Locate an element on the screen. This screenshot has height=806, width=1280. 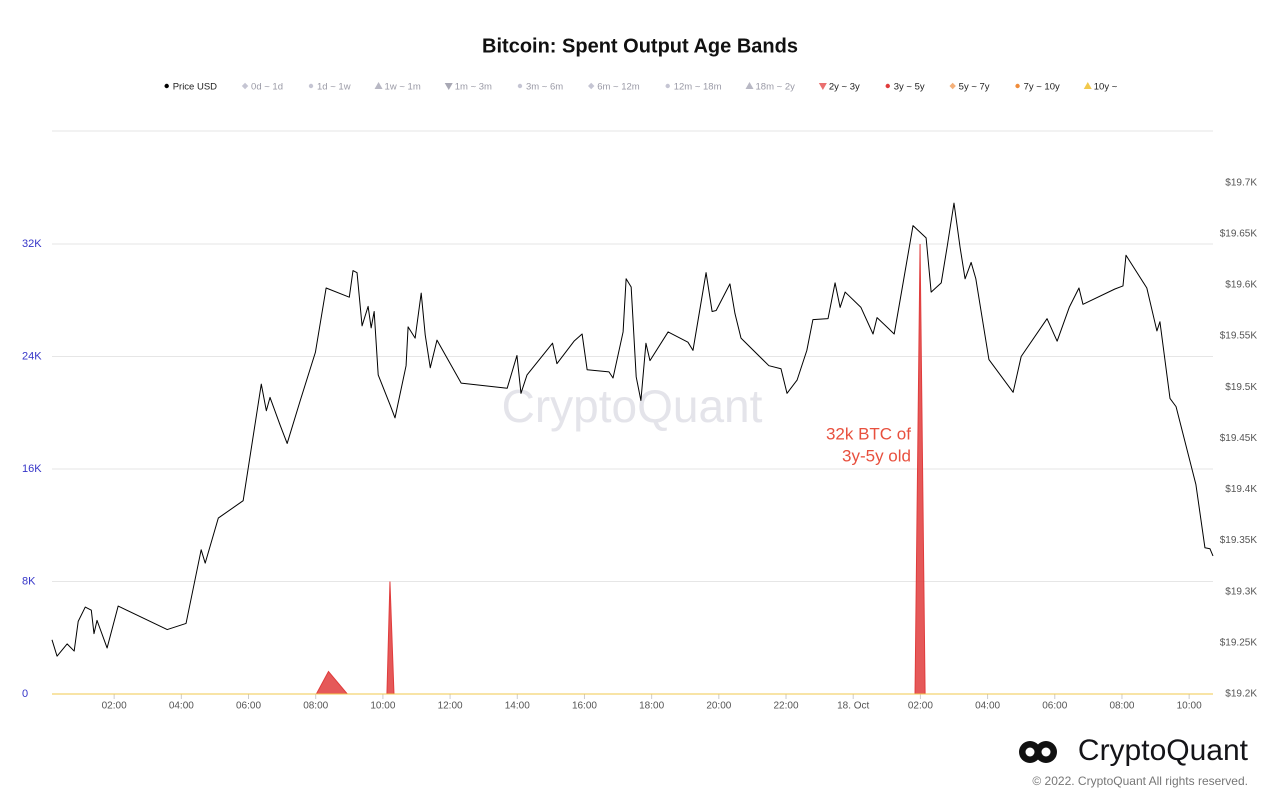
annotation: 32k BTC of is located at coordinates (868, 433).